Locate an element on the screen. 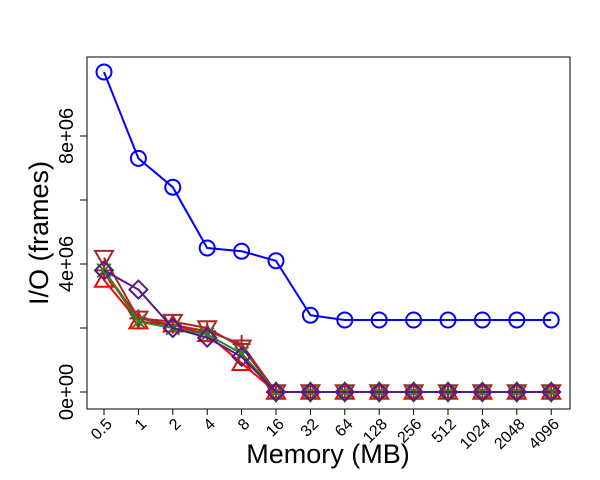  x-tick-label: 4 is located at coordinates (210, 425).